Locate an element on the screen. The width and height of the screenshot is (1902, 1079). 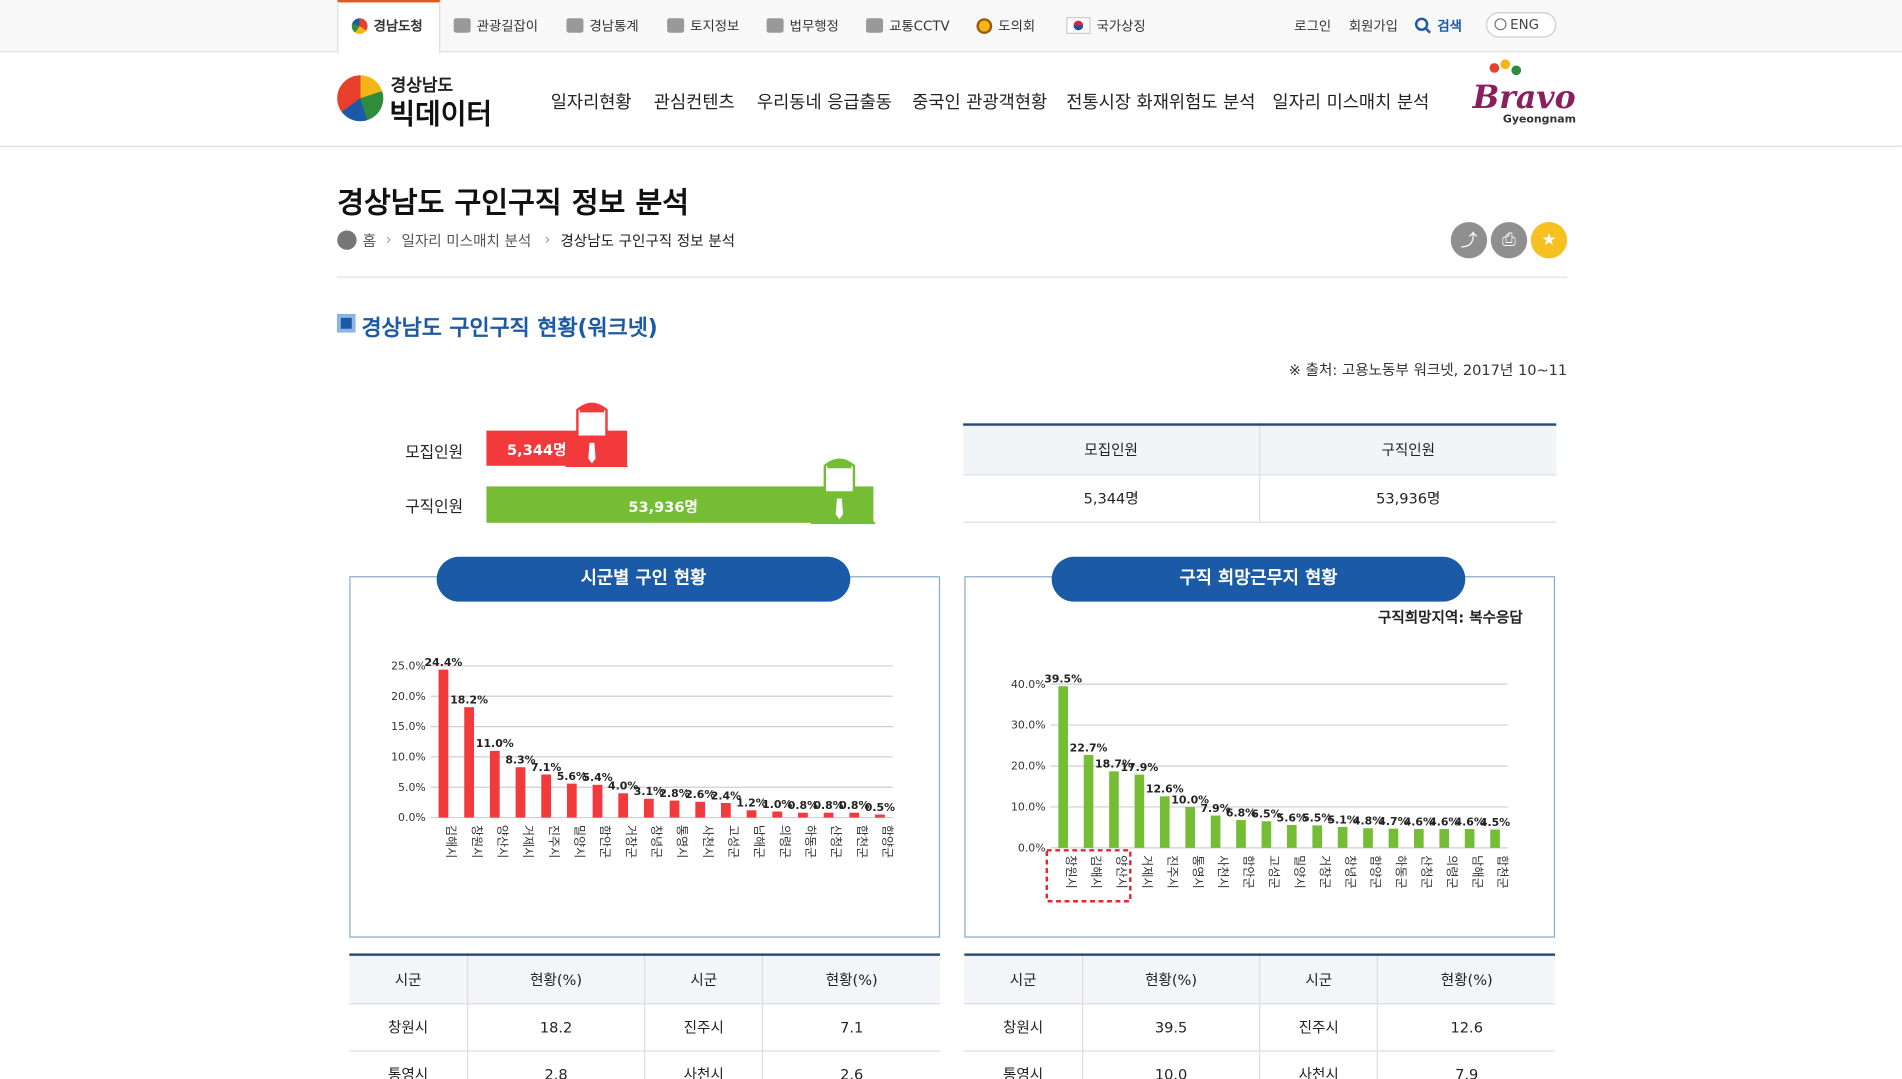
data-source: ※ 출처: 고용노동부 워크넷, 2017년 10~11 is located at coordinates (1428, 370).